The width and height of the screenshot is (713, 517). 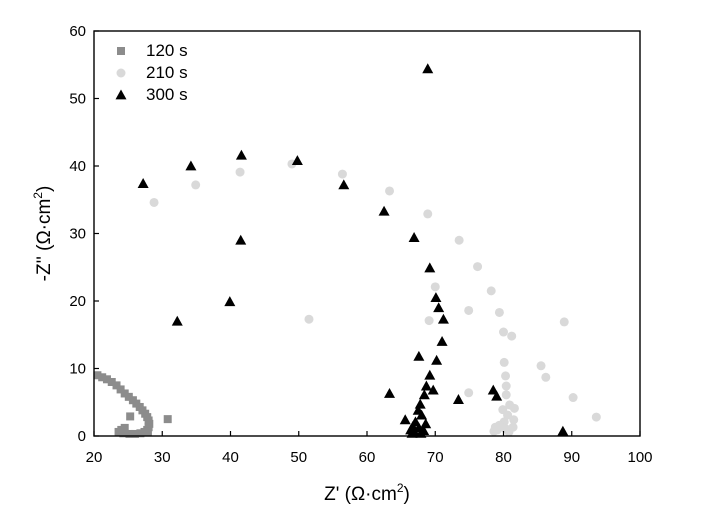 I want to click on x-tick-label: 40, so click(x=230, y=457).